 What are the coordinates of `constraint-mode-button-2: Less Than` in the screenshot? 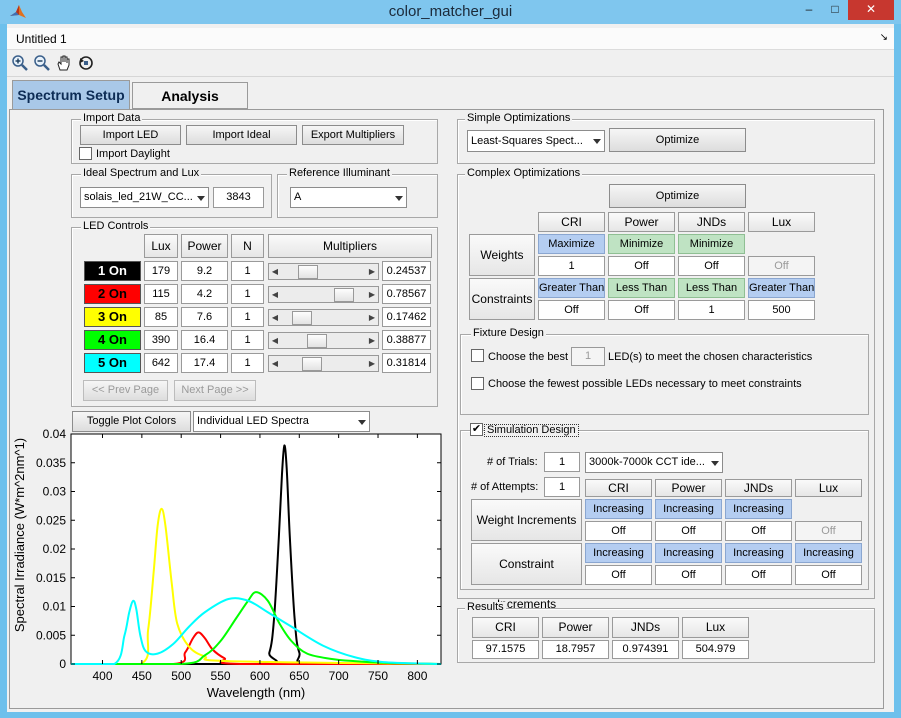 It's located at (711, 288).